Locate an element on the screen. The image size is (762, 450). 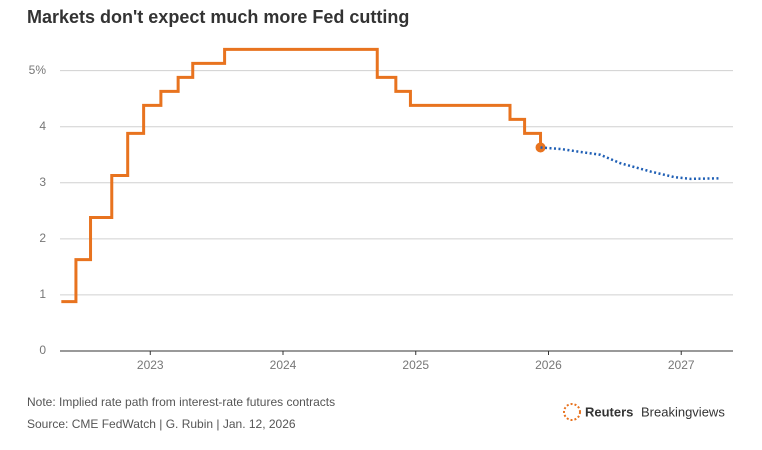
y-tick-label: 4 is located at coordinates (42, 126).